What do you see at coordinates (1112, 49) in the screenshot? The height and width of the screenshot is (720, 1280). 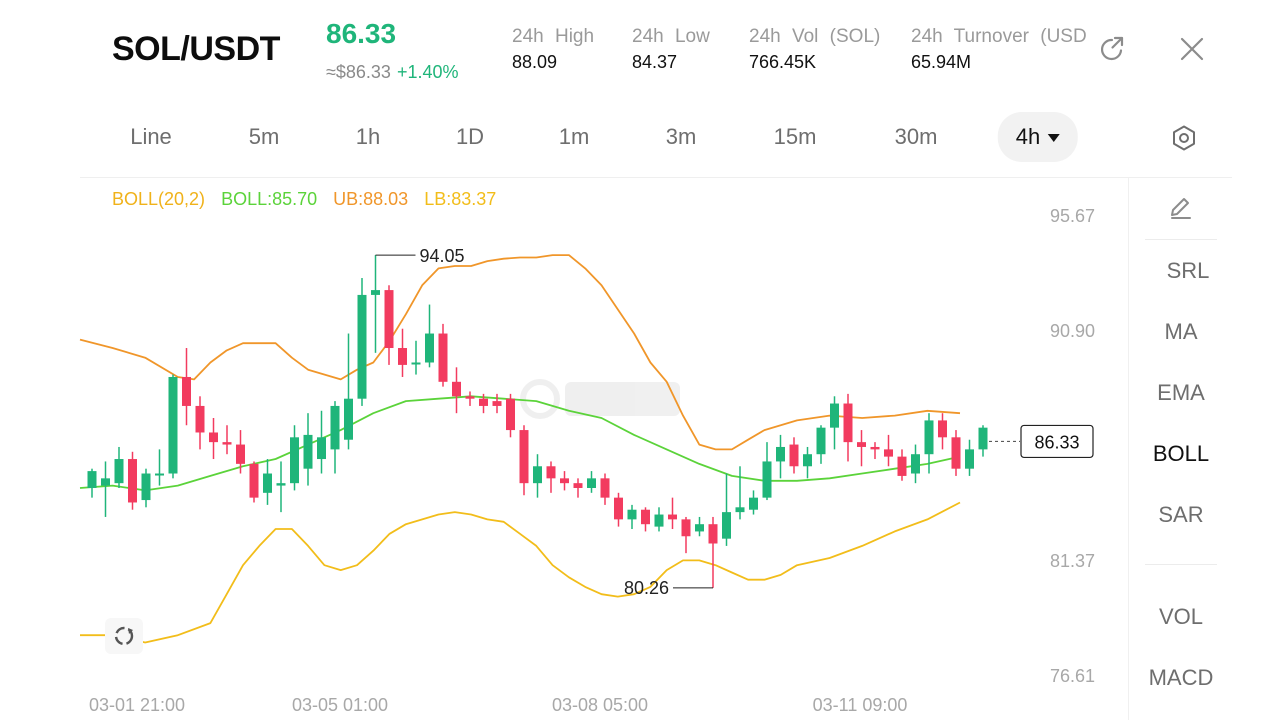 I see `share-icon` at bounding box center [1112, 49].